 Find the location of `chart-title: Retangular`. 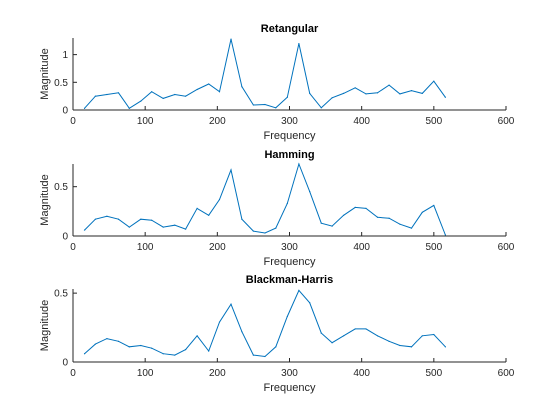

chart-title: Retangular is located at coordinates (290, 29).